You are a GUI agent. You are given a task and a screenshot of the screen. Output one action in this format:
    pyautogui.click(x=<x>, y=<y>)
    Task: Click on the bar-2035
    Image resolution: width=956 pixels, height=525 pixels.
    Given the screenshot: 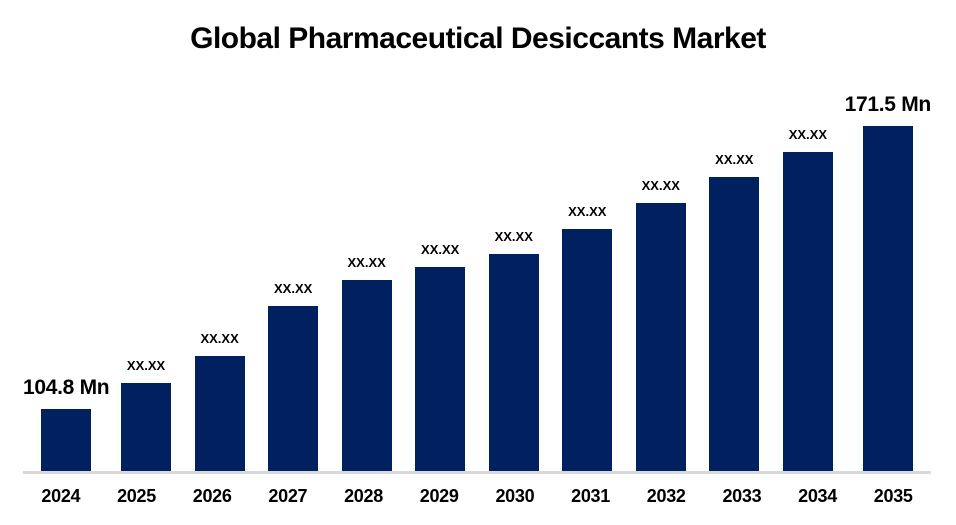 What is the action you would take?
    pyautogui.click(x=887, y=298)
    